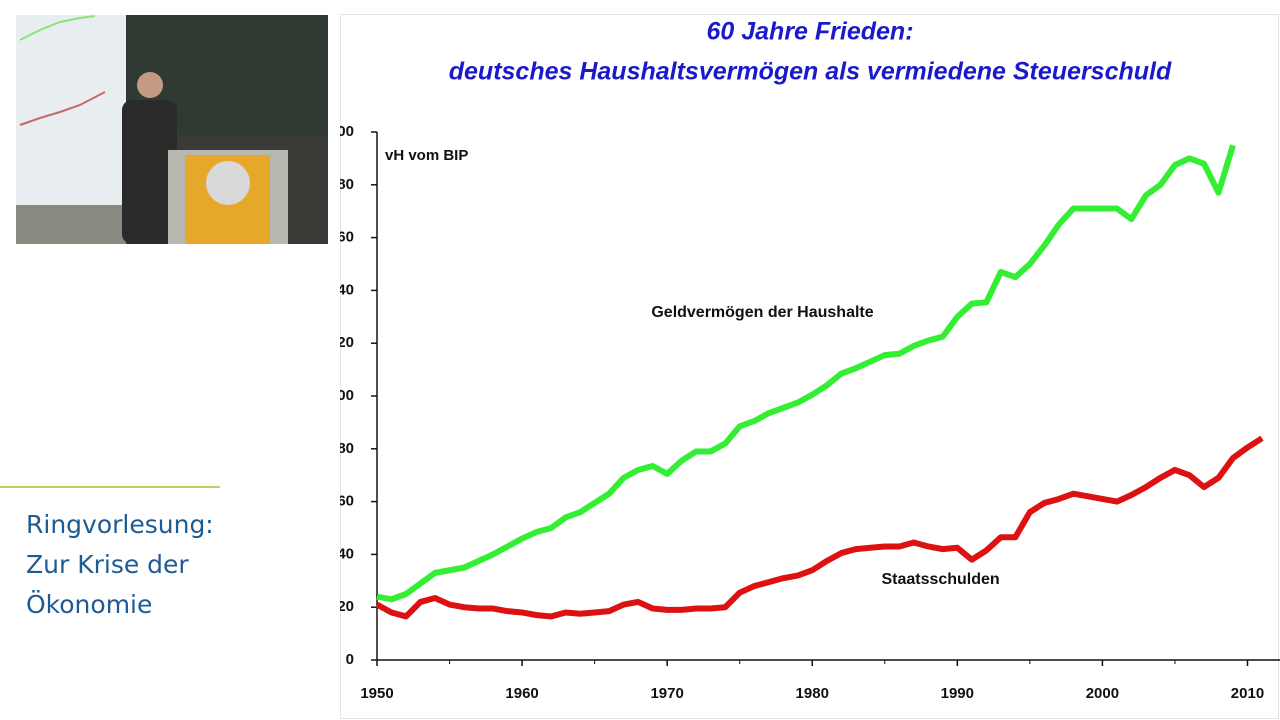  Describe the element at coordinates (347, 342) in the screenshot. I see `y-tick-label: 120` at that location.